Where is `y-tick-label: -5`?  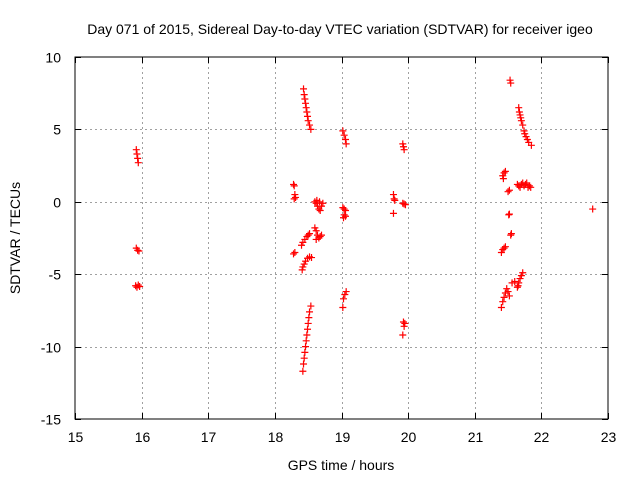 y-tick-label: -5 is located at coordinates (55, 275).